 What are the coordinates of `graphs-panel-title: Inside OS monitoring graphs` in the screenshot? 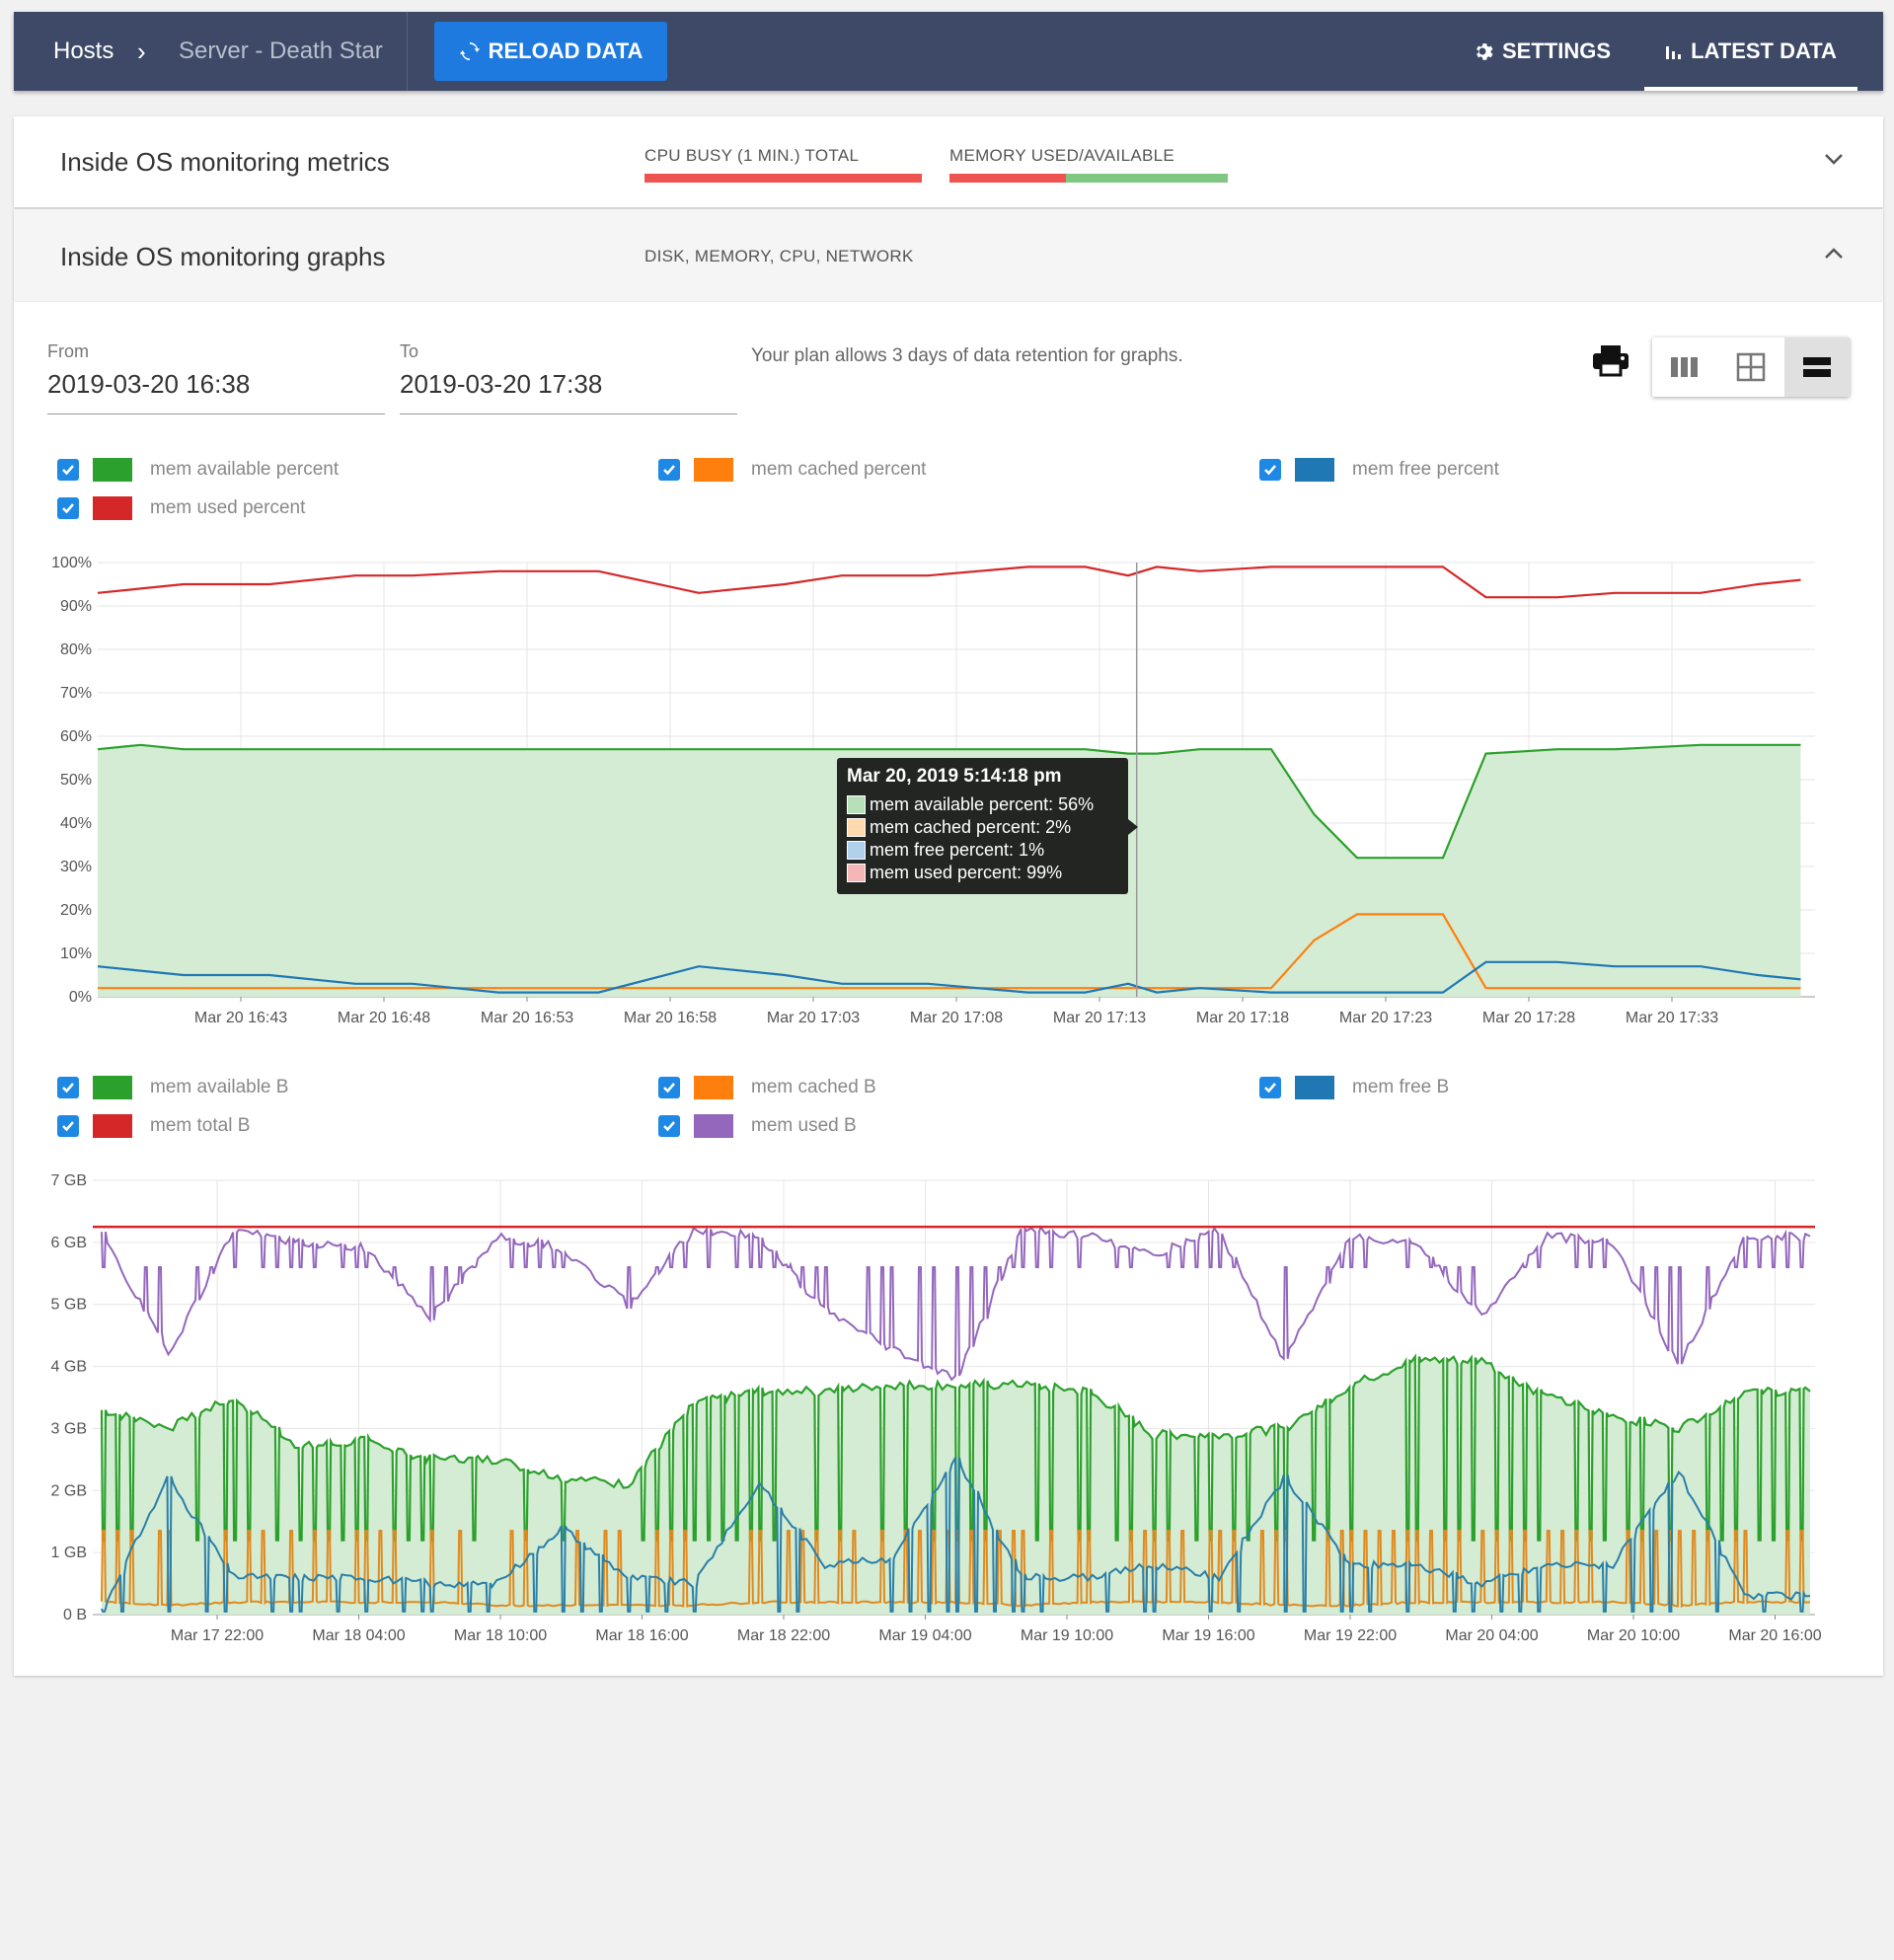 It's located at (223, 256).